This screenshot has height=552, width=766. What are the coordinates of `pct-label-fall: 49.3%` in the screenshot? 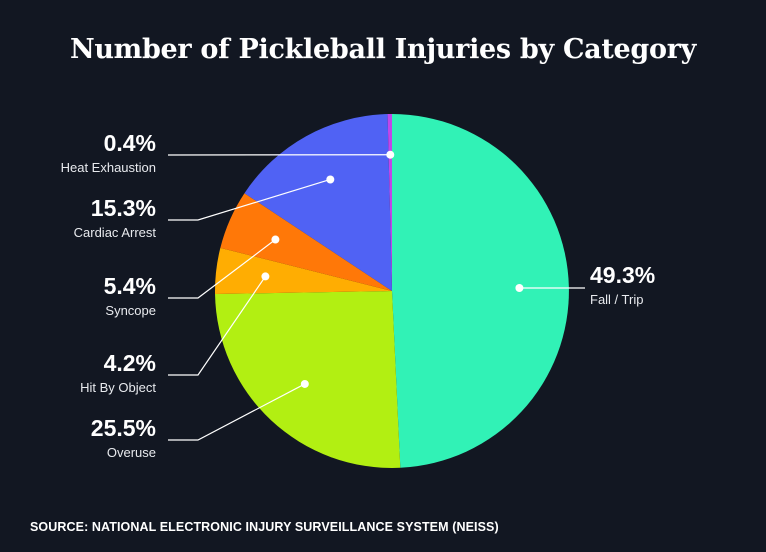 It's located at (622, 275).